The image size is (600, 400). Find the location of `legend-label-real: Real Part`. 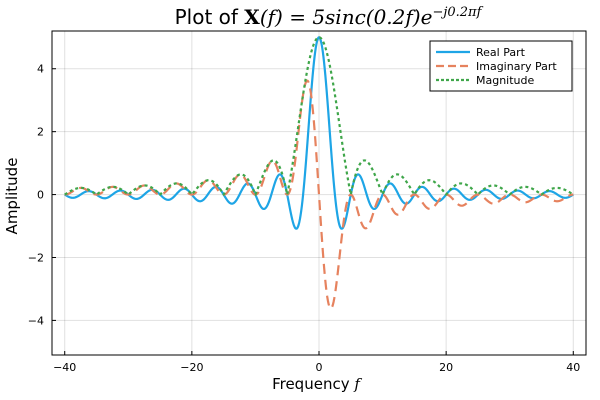

legend-label-real: Real Part is located at coordinates (501, 52).